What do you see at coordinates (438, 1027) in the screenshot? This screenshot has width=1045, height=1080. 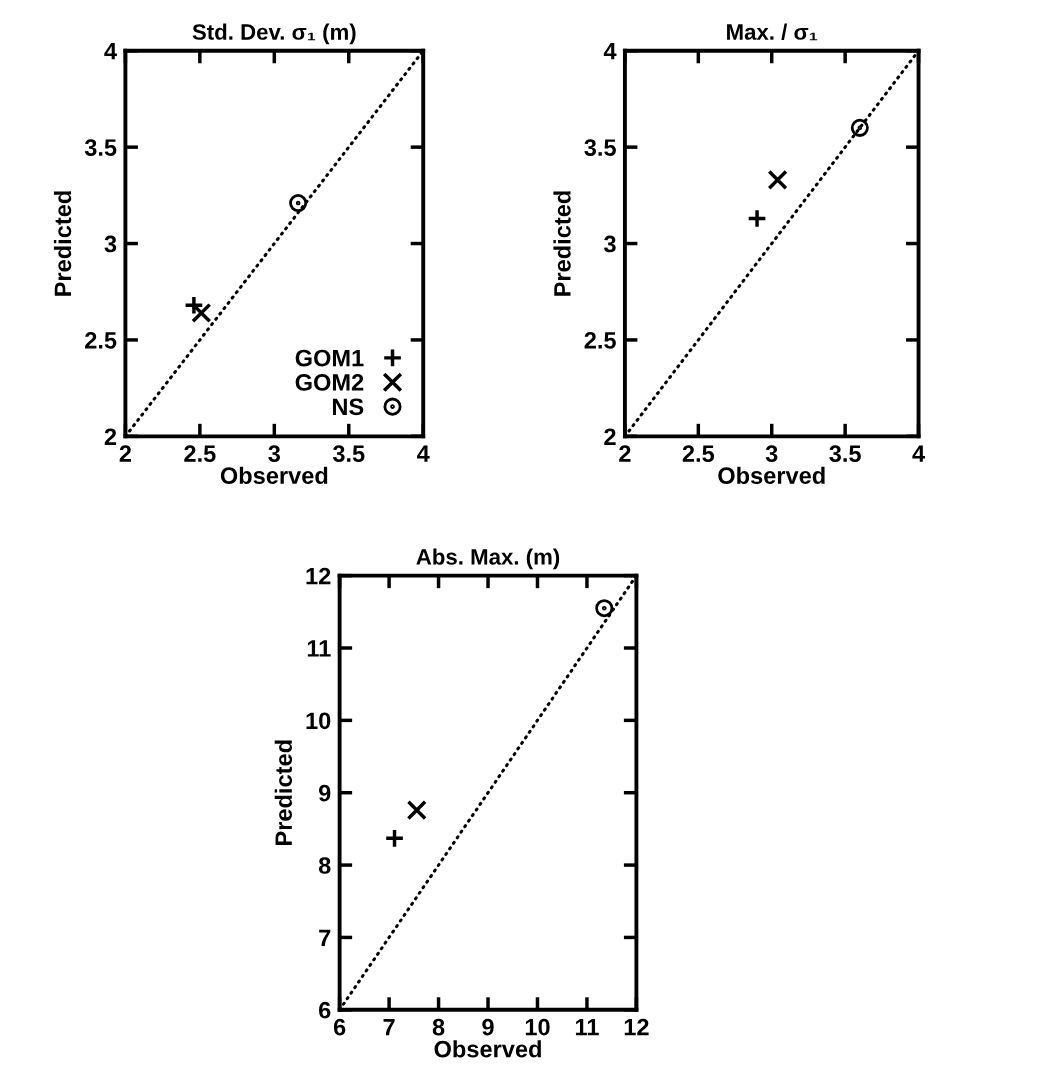 I see `x-tick-label: 8` at bounding box center [438, 1027].